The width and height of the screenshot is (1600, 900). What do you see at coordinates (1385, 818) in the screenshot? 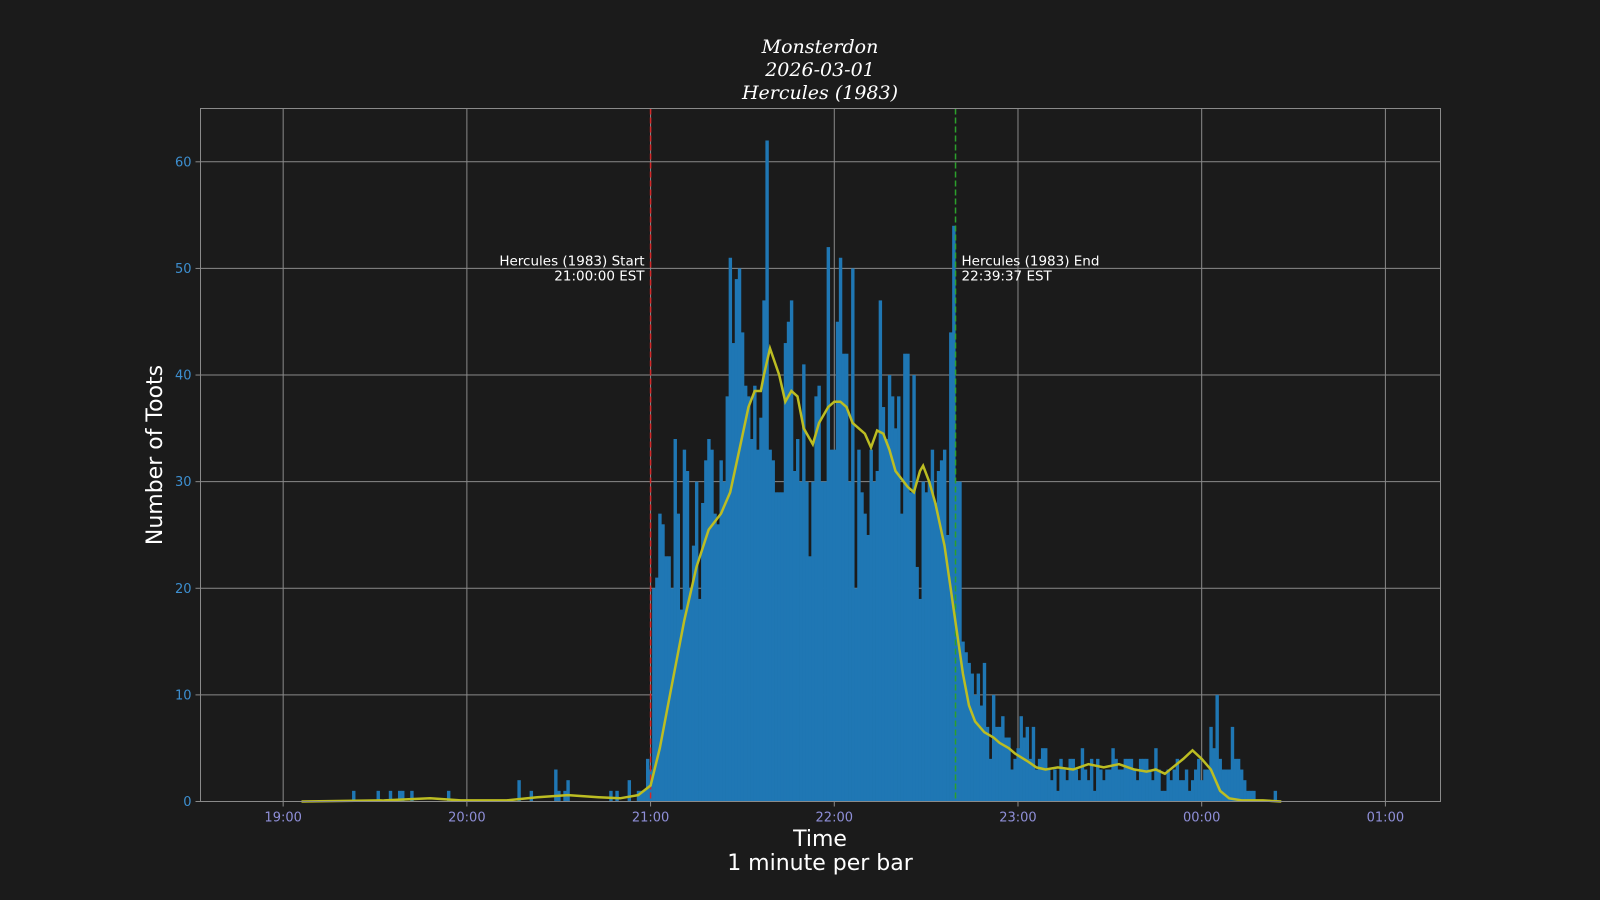
I see `x-tick-label: 01:00` at bounding box center [1385, 818].